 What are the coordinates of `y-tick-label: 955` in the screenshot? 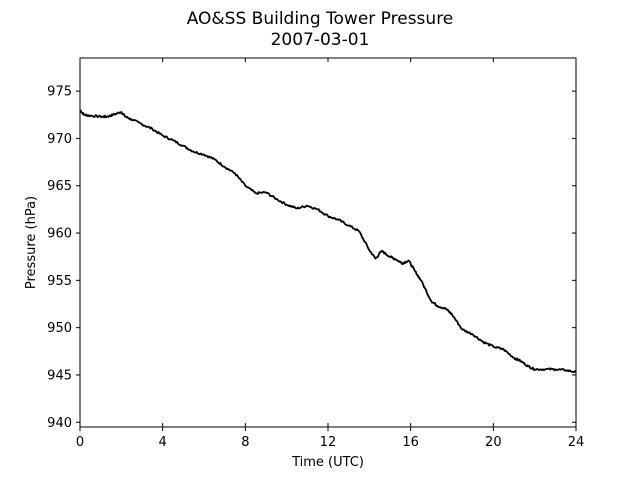 It's located at (59, 281).